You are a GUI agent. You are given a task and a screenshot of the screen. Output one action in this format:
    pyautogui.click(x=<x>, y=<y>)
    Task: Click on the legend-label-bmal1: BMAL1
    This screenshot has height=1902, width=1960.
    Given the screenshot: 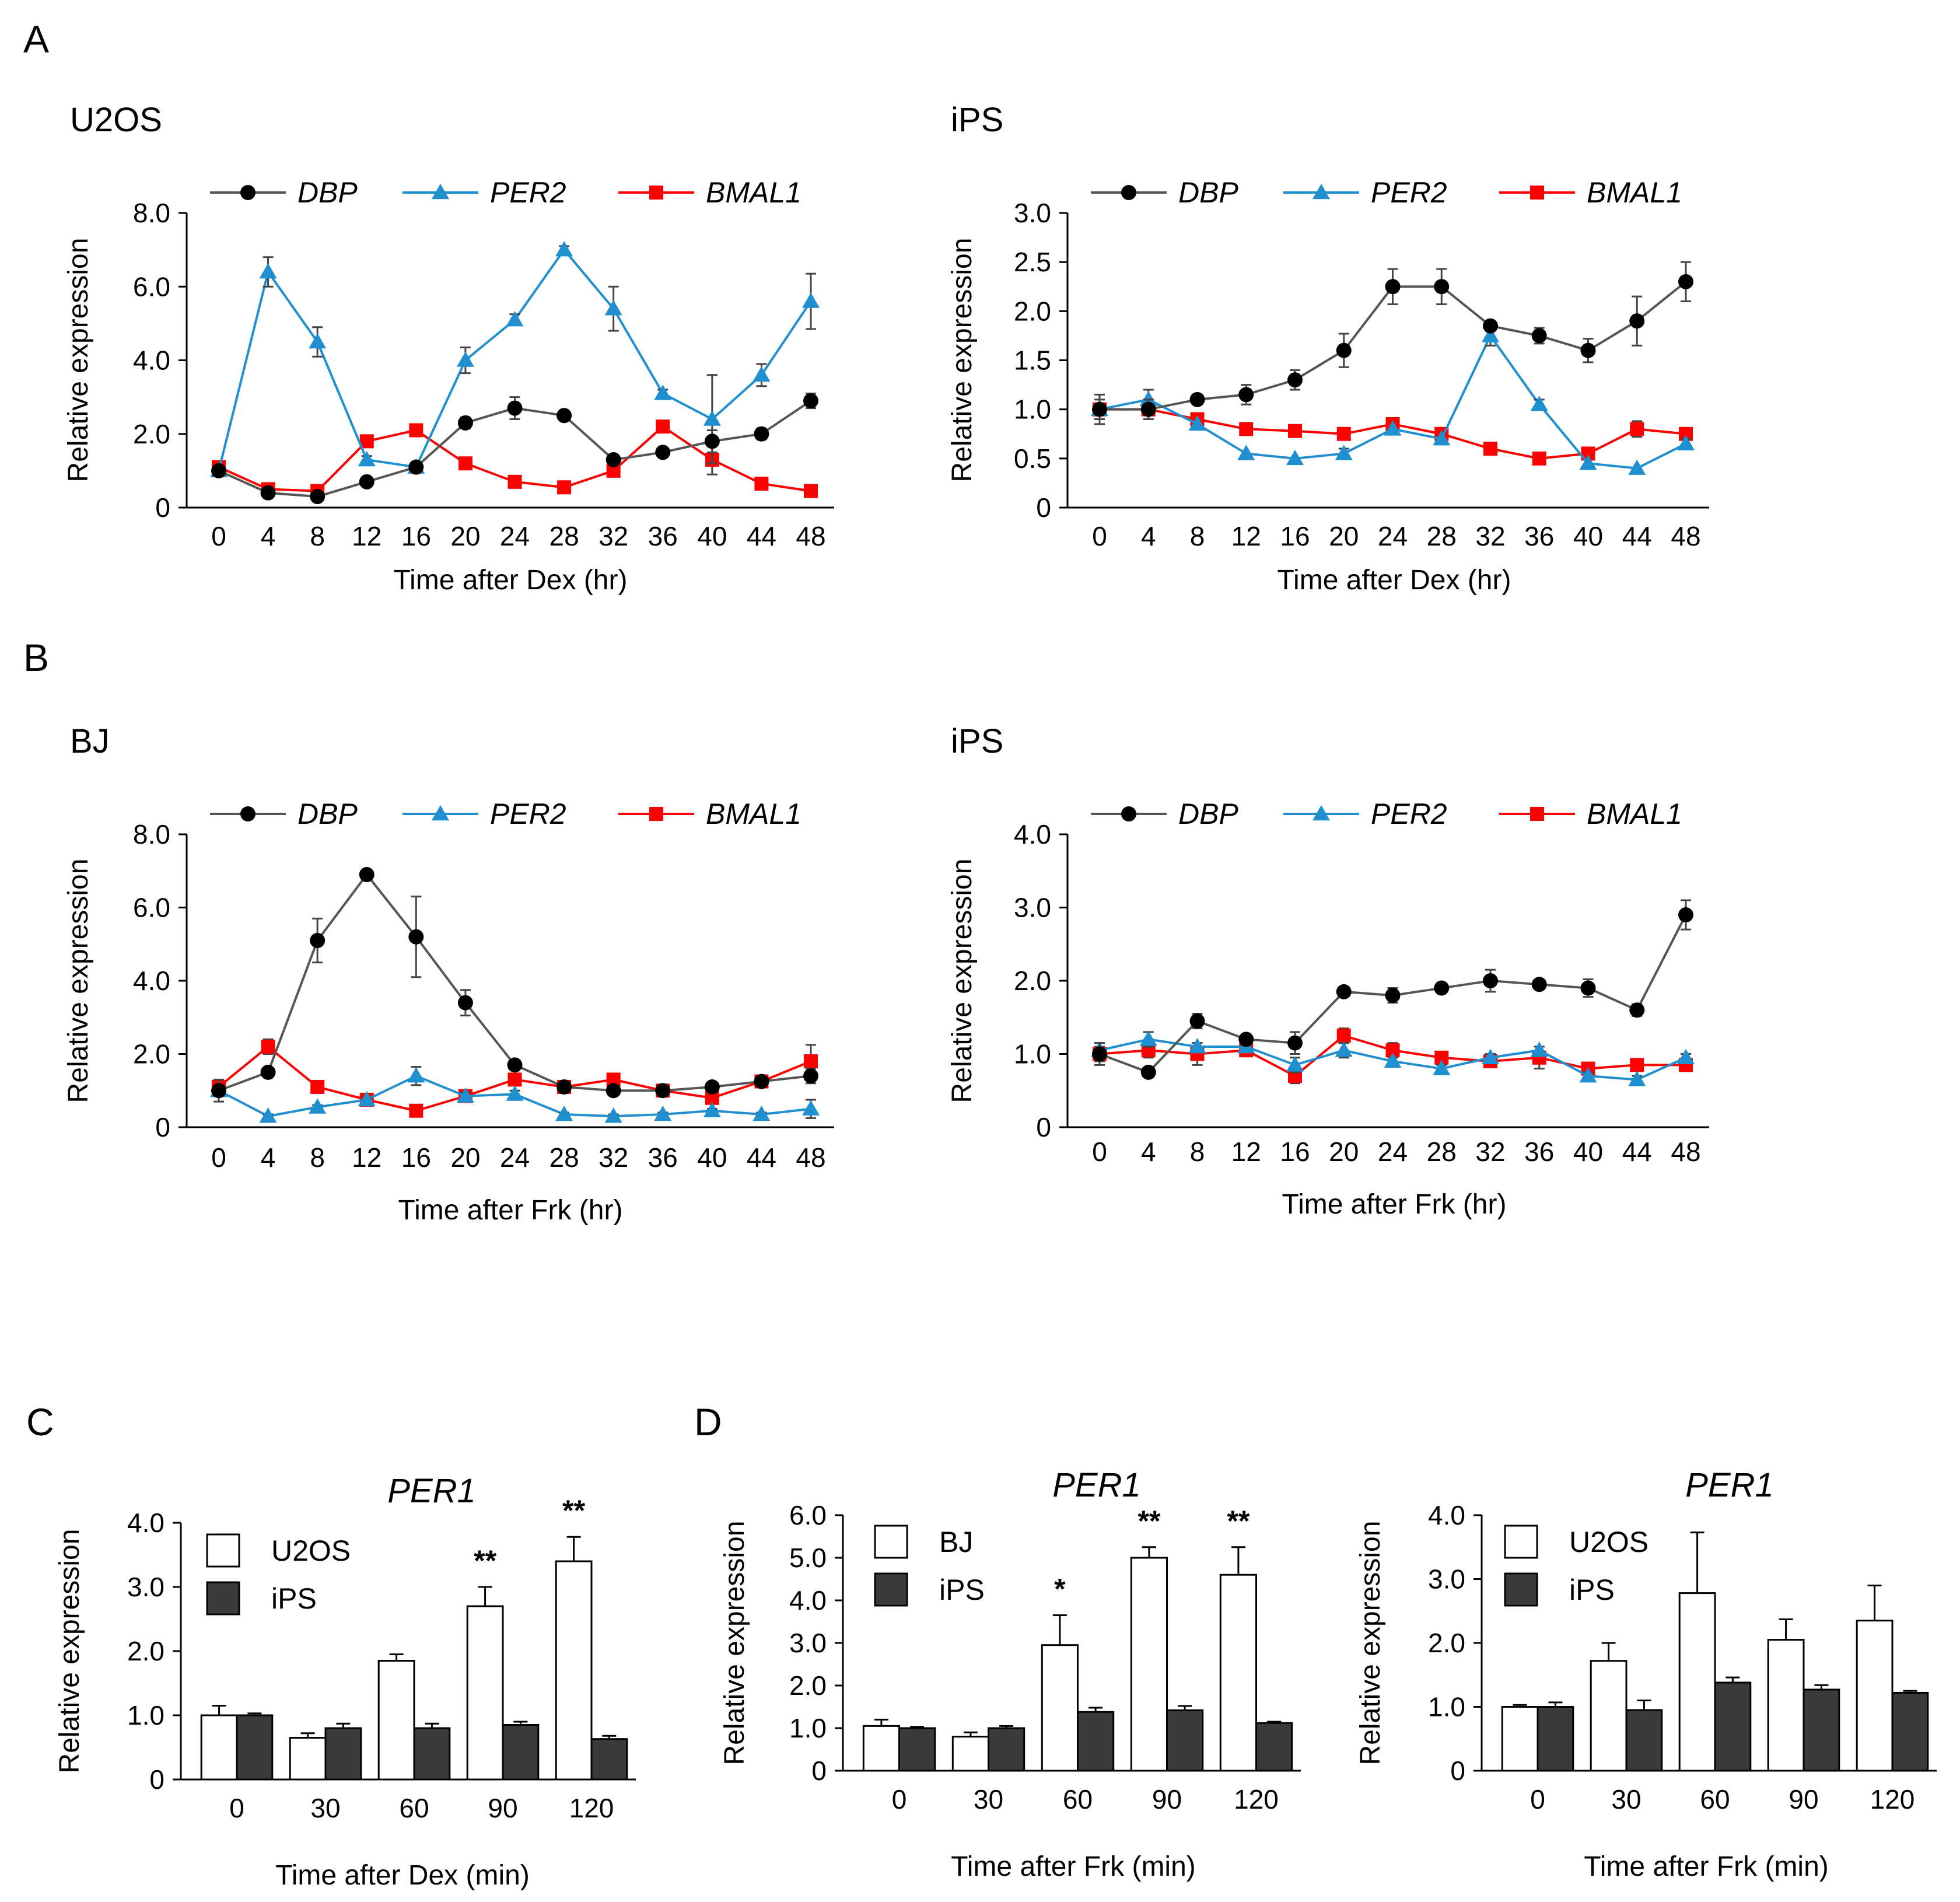 What is the action you would take?
    pyautogui.click(x=1634, y=814)
    